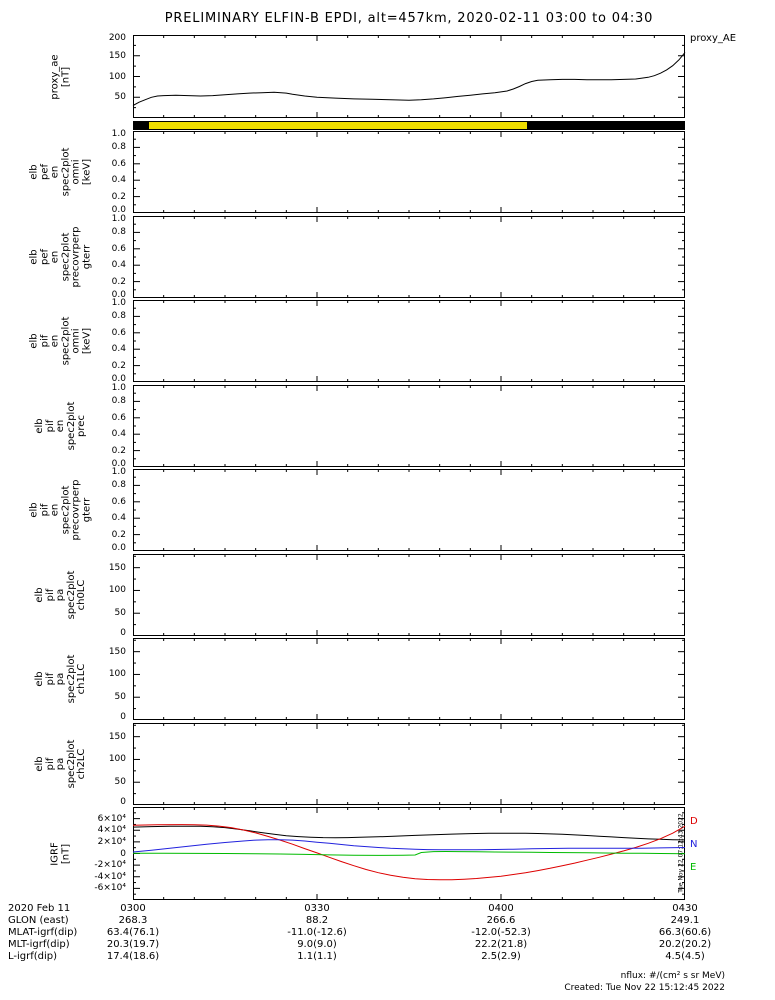 Image resolution: width=775 pixels, height=1000 pixels. I want to click on panel-igrf, so click(409, 853).